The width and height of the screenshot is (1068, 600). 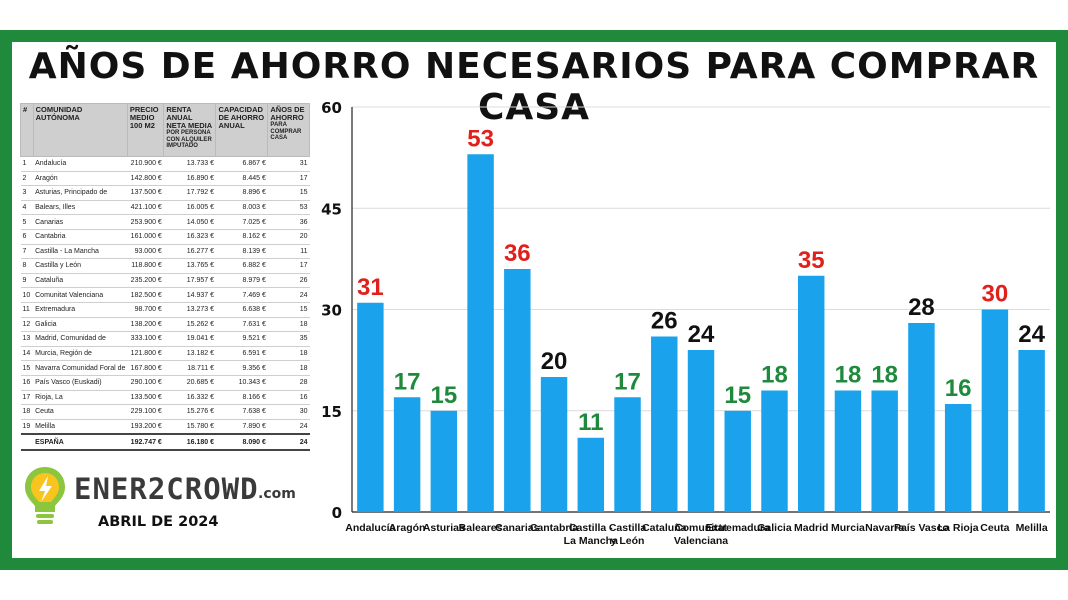 I want to click on cell-income: 15.276 €, so click(x=189, y=412).